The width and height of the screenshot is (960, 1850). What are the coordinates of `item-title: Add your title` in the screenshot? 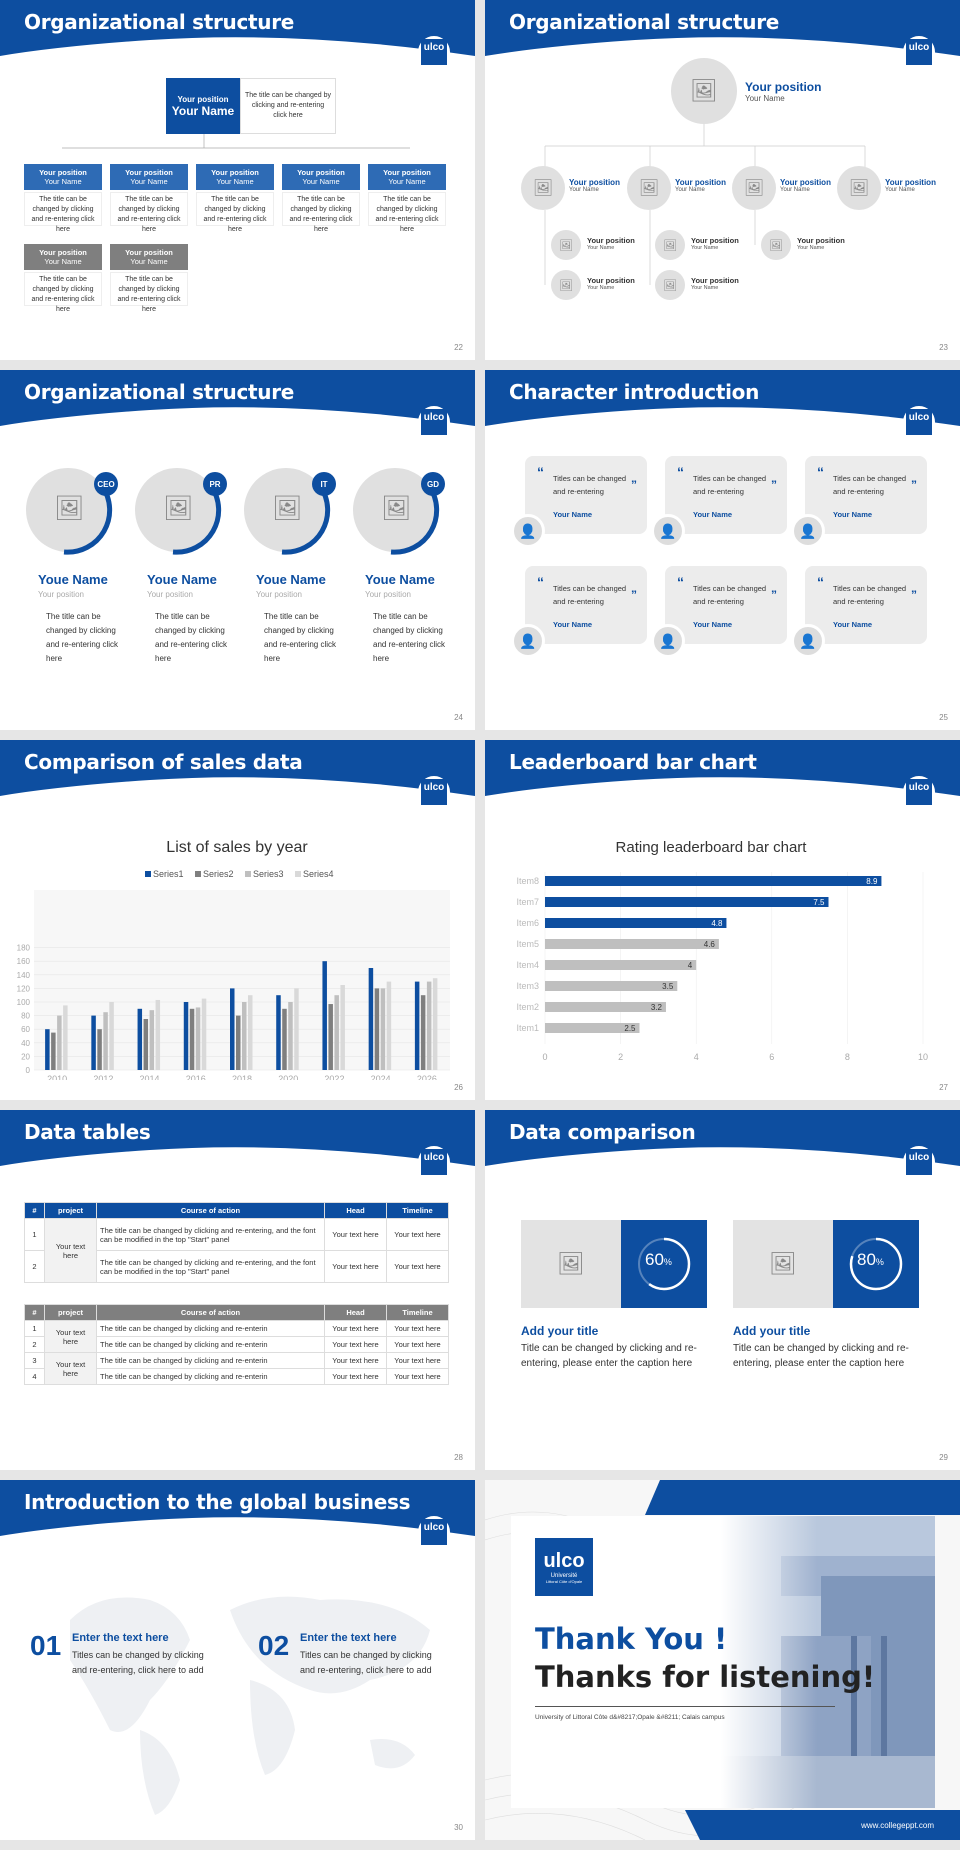 It's located at (560, 1331).